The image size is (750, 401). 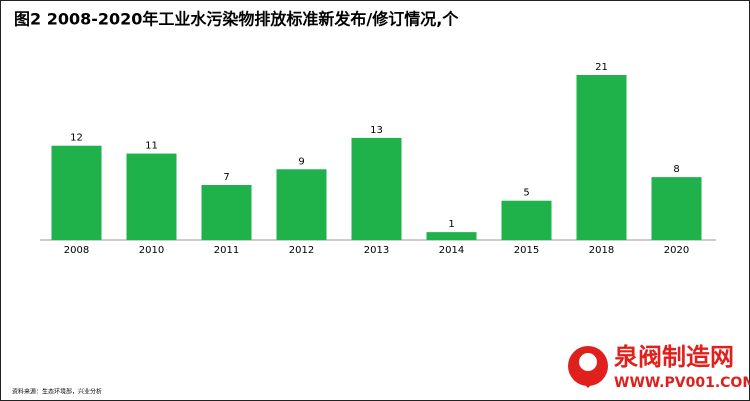 I want to click on data-label: 7, so click(x=226, y=177).